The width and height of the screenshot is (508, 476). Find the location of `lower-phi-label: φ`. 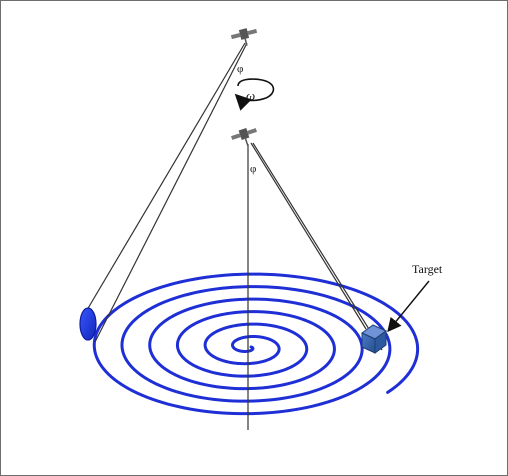

lower-phi-label: φ is located at coordinates (253, 169).